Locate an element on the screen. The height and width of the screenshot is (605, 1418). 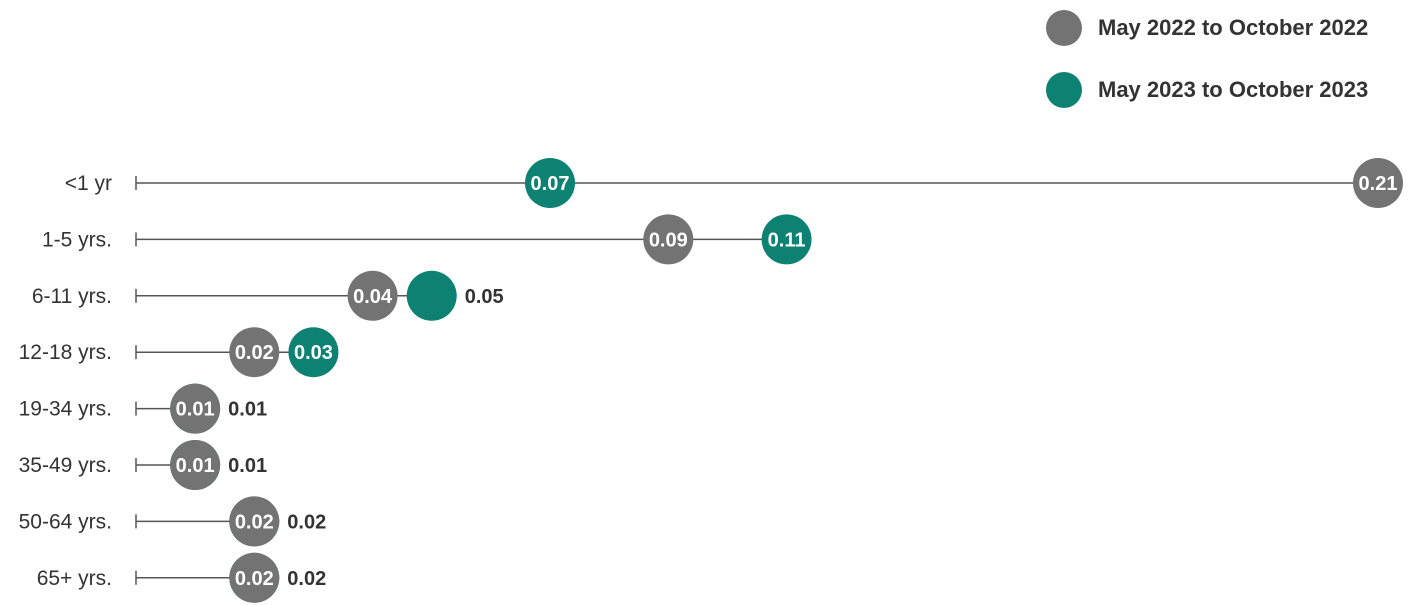
chart-row: 19-34 yrs. 0.01 0.01 is located at coordinates (143, 408).